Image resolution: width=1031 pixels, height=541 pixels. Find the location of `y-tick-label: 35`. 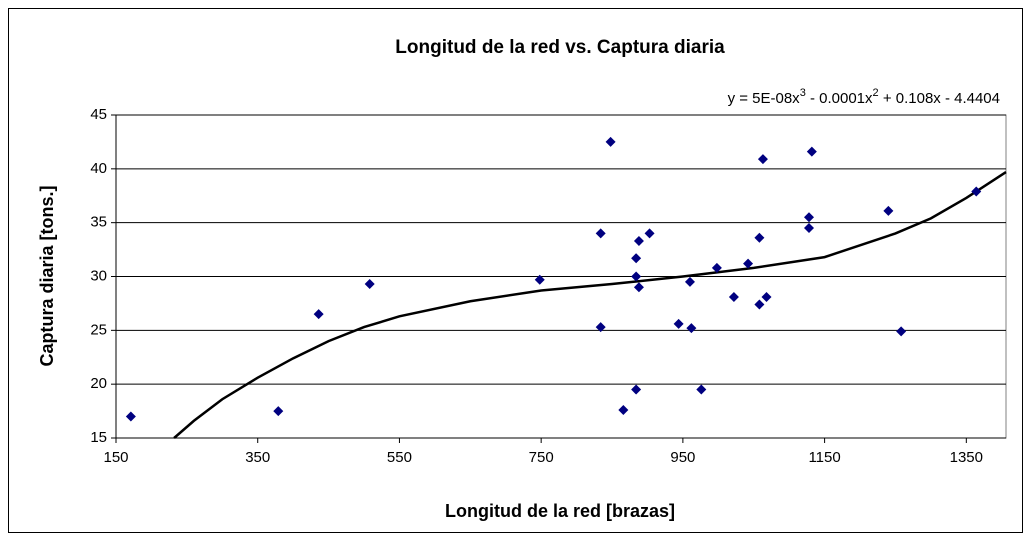

y-tick-label: 35 is located at coordinates (98, 222).